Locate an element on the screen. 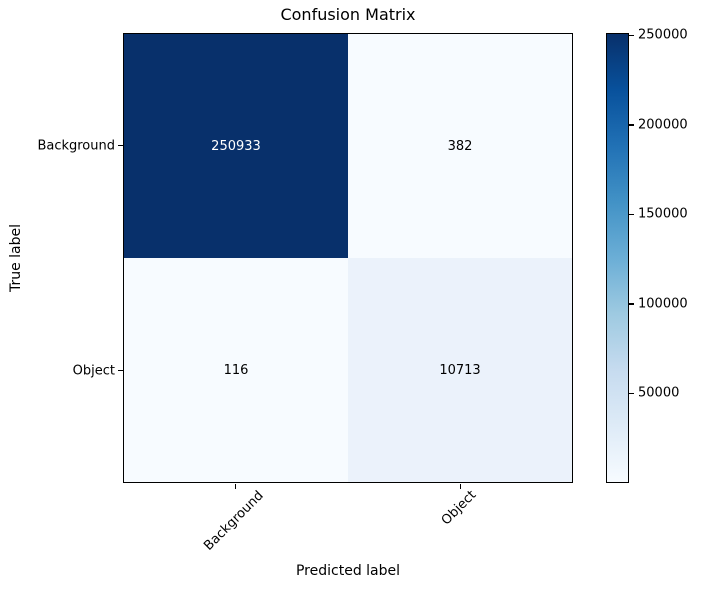  colorbar-tick-label: 150000 is located at coordinates (663, 214).